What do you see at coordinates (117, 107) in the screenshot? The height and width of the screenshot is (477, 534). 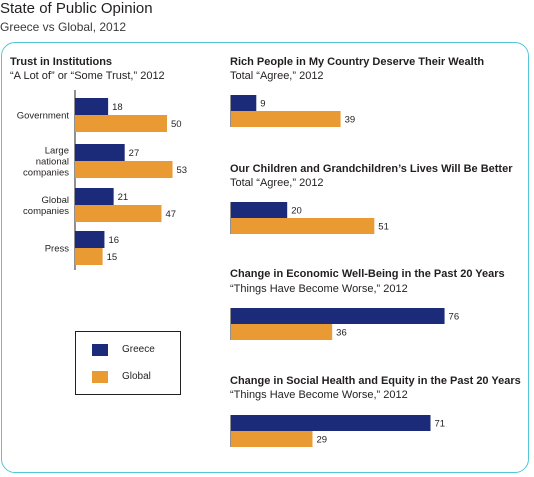 I see `data-label-greece-0: 18` at bounding box center [117, 107].